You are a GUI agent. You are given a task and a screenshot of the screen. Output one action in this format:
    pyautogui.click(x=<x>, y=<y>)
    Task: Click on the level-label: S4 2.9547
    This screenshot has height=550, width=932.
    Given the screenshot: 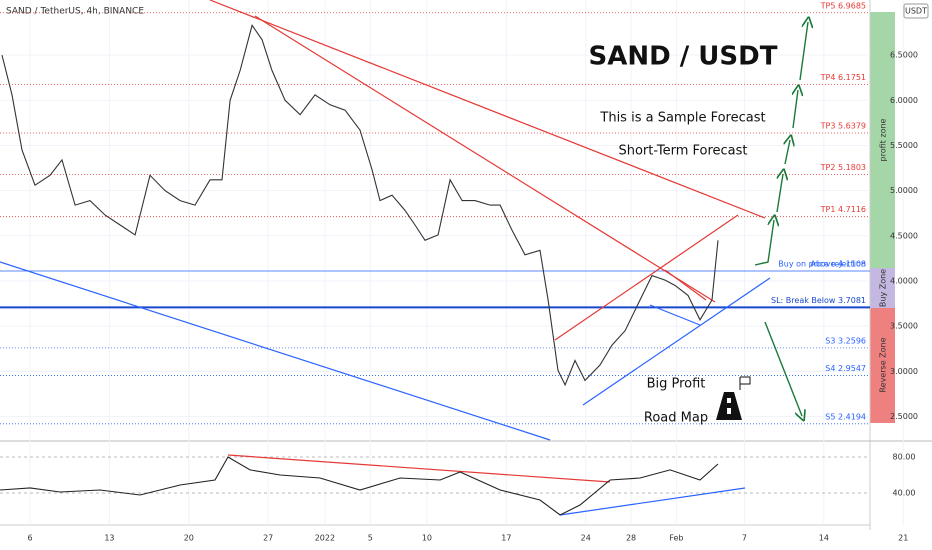 What is the action you would take?
    pyautogui.click(x=845, y=368)
    